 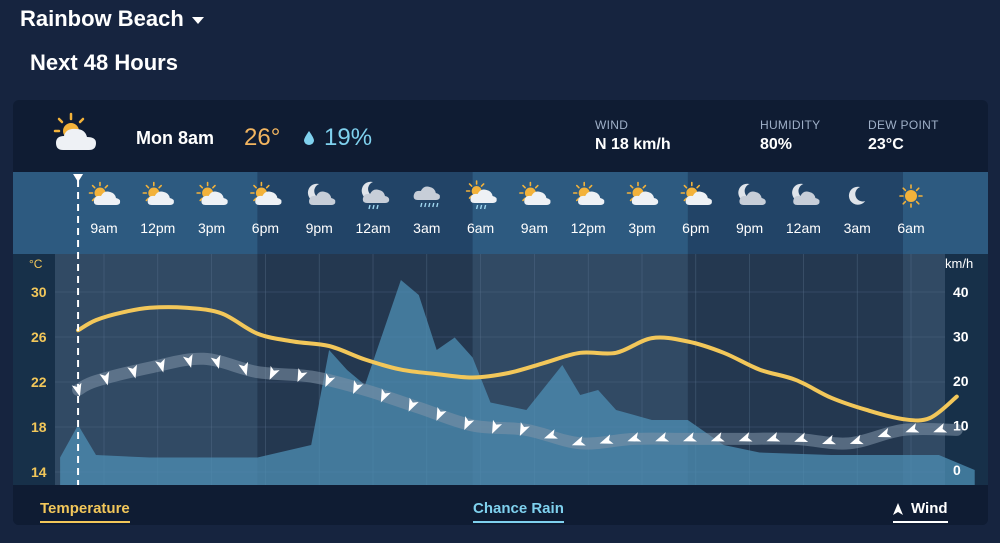 I want to click on right-axis-band, so click(x=966, y=369).